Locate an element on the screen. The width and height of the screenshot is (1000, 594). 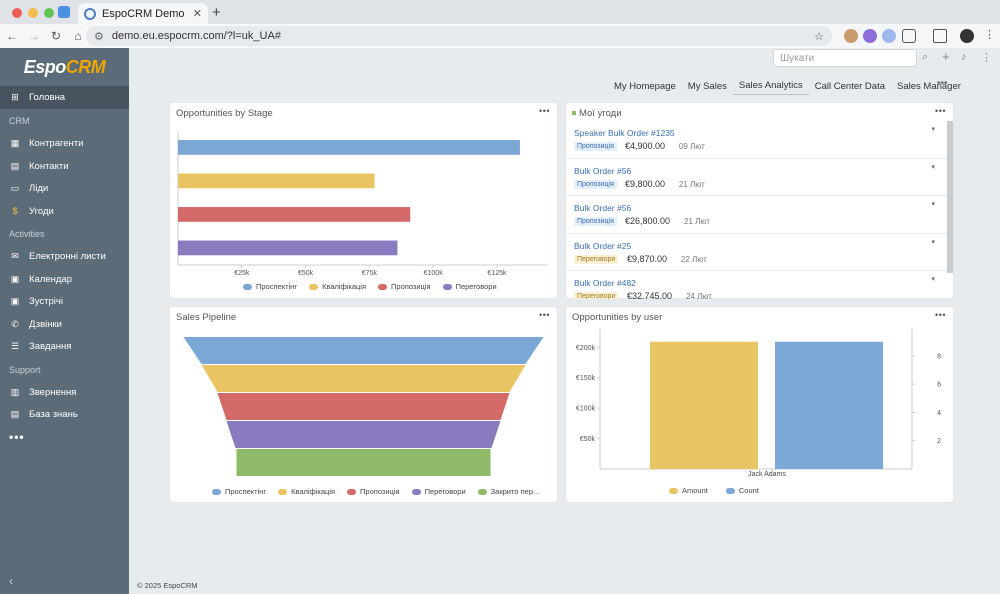
back-arrow-icon: ← is located at coordinates (12, 36).